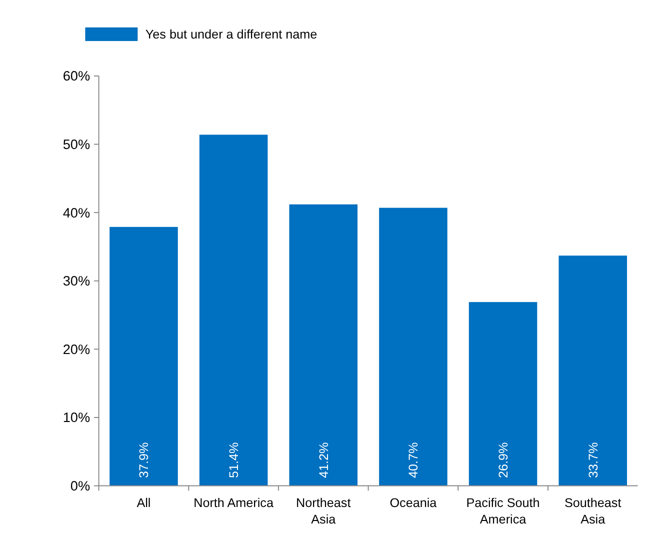 The width and height of the screenshot is (655, 554). I want to click on y-tick-label: 20%, so click(76, 349).